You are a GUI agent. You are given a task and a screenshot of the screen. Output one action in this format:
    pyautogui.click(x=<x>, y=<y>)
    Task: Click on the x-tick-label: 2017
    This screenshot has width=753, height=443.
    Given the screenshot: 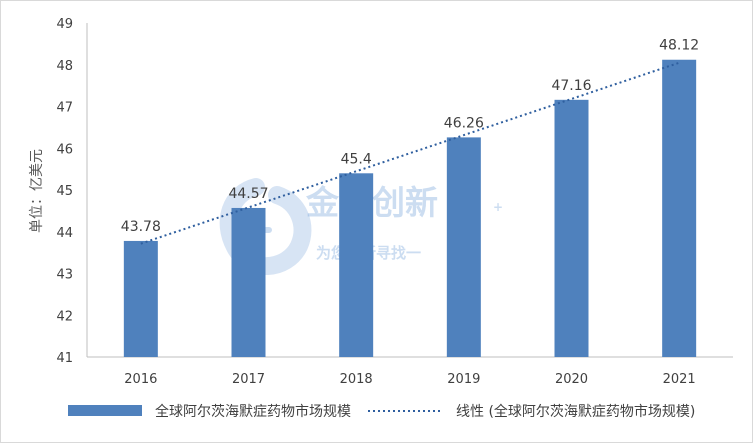 What is the action you would take?
    pyautogui.click(x=248, y=379)
    